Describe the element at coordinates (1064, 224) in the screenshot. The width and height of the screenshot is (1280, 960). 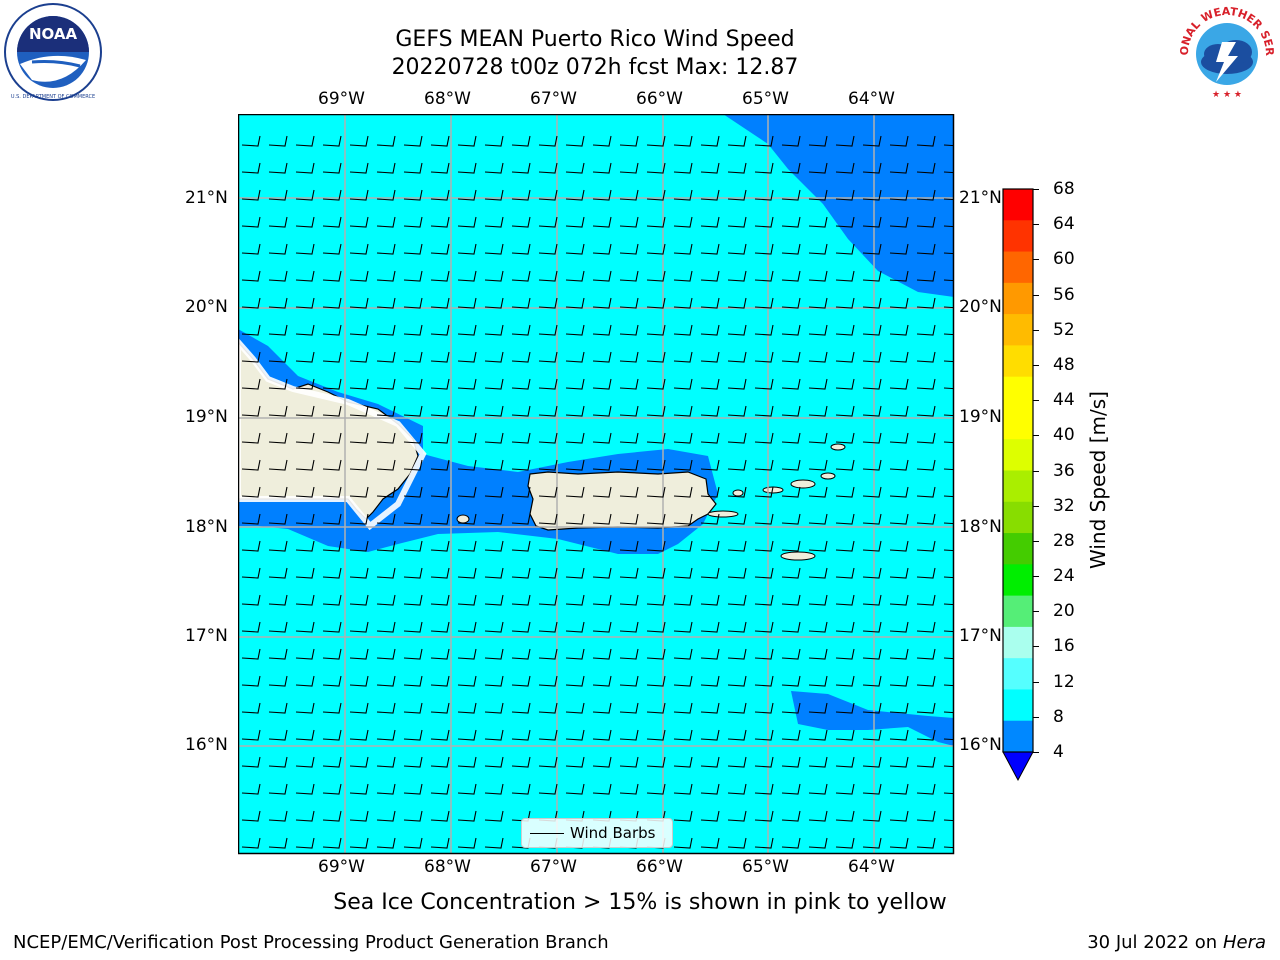
I see `colorbar-tick-label: 64` at that location.